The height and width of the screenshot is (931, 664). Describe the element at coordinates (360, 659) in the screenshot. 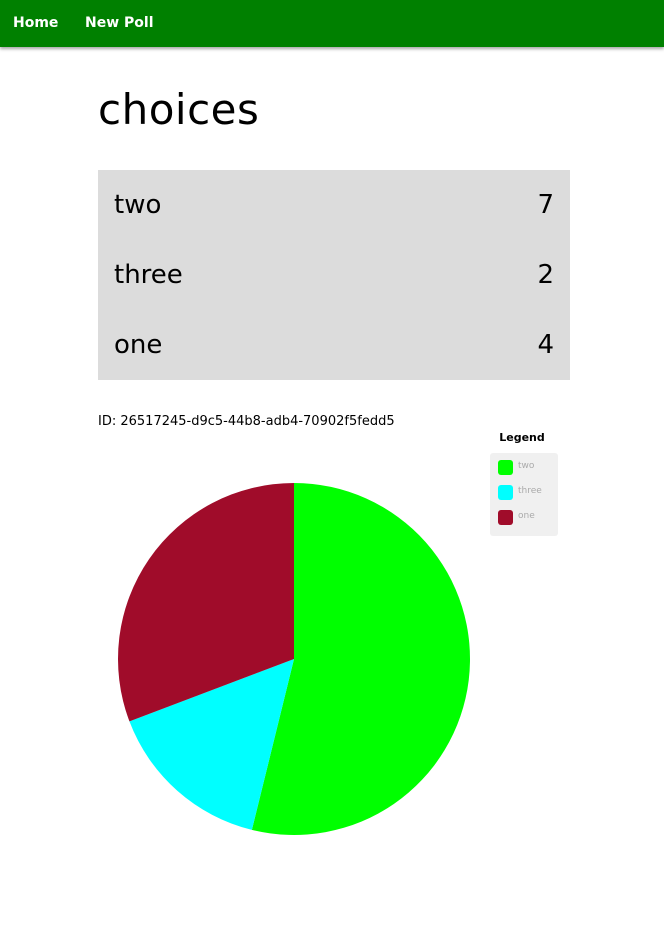

I see `pie-slice-two` at that location.